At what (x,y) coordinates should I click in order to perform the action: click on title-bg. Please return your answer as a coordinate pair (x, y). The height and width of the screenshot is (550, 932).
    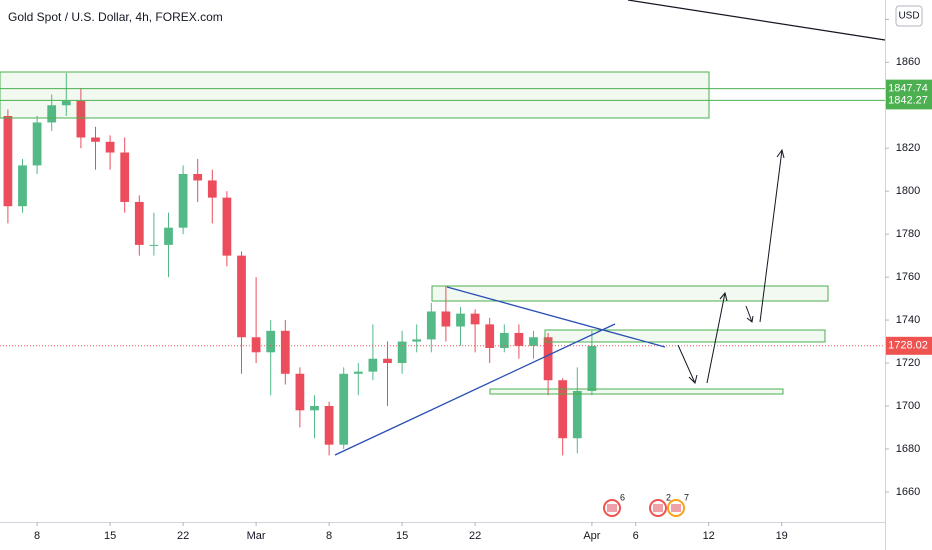
    Looking at the image, I should click on (130, 17).